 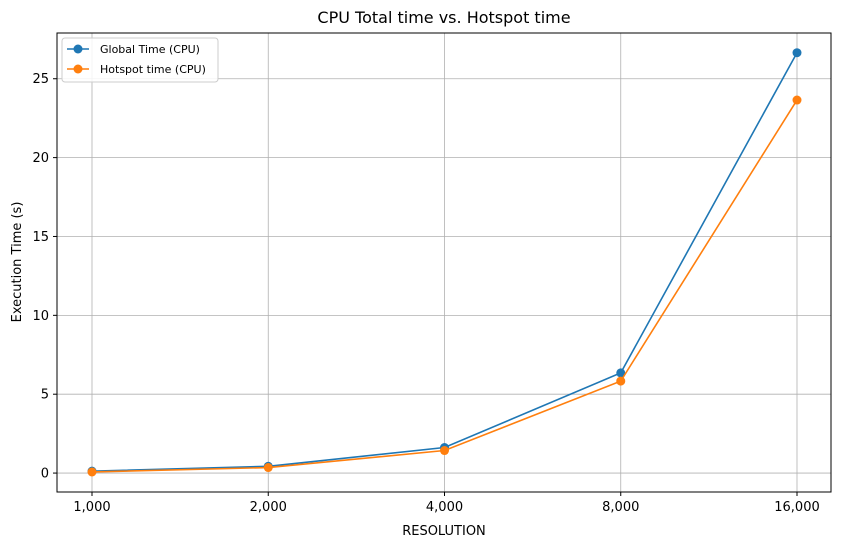 What do you see at coordinates (153, 69) in the screenshot?
I see `legend-label: Hotspot time (CPU)` at bounding box center [153, 69].